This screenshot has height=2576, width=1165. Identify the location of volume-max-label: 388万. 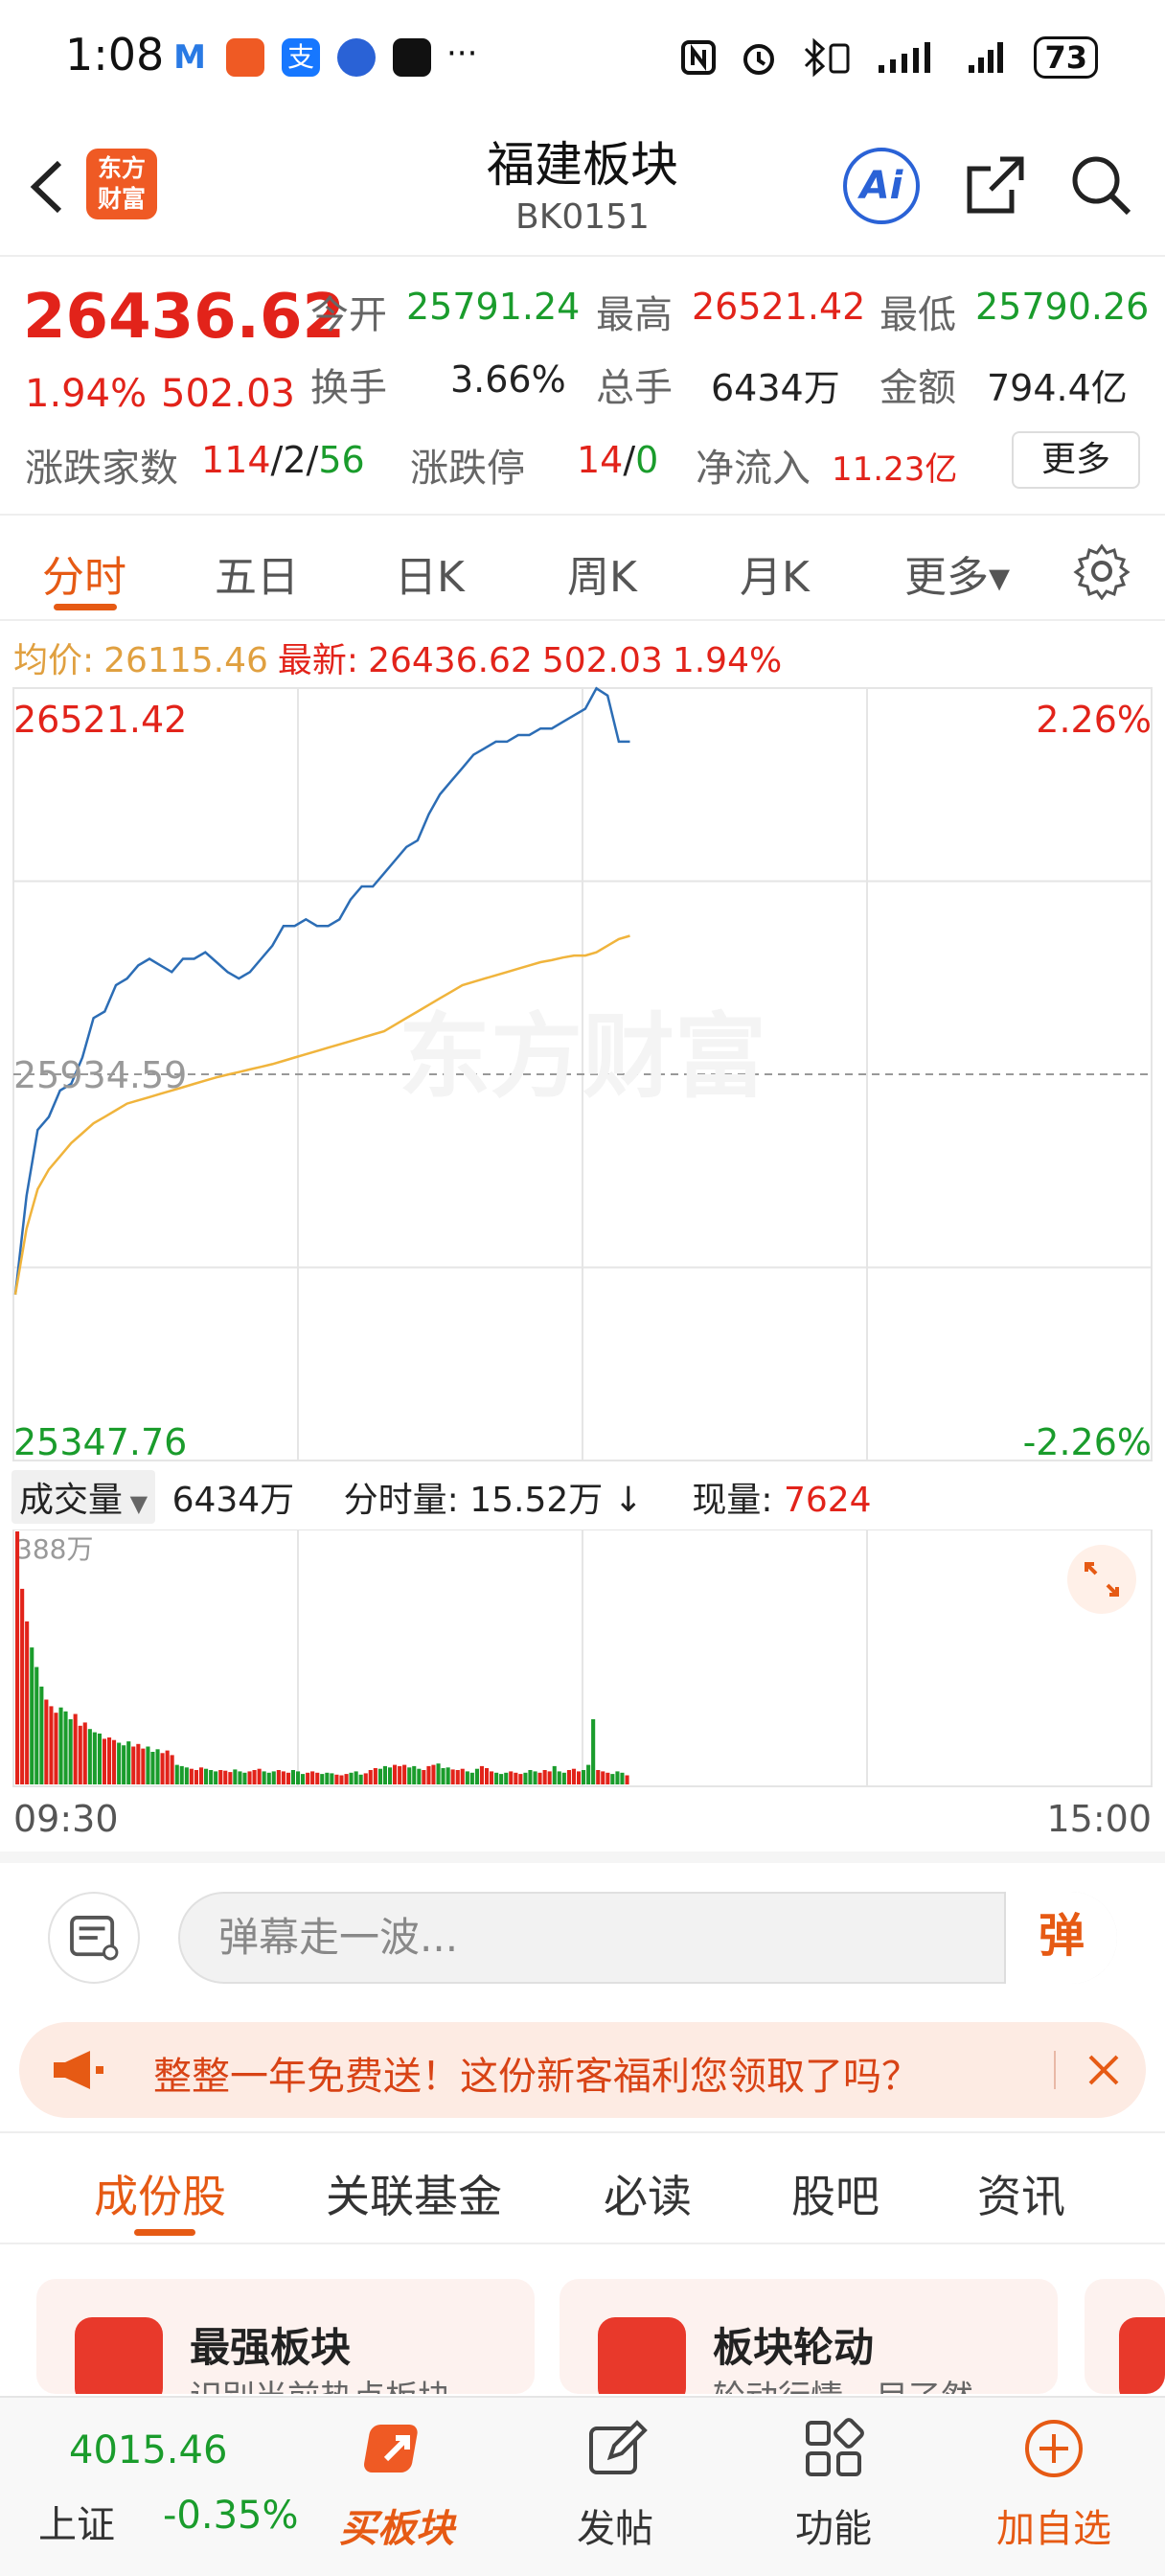
(54, 1549).